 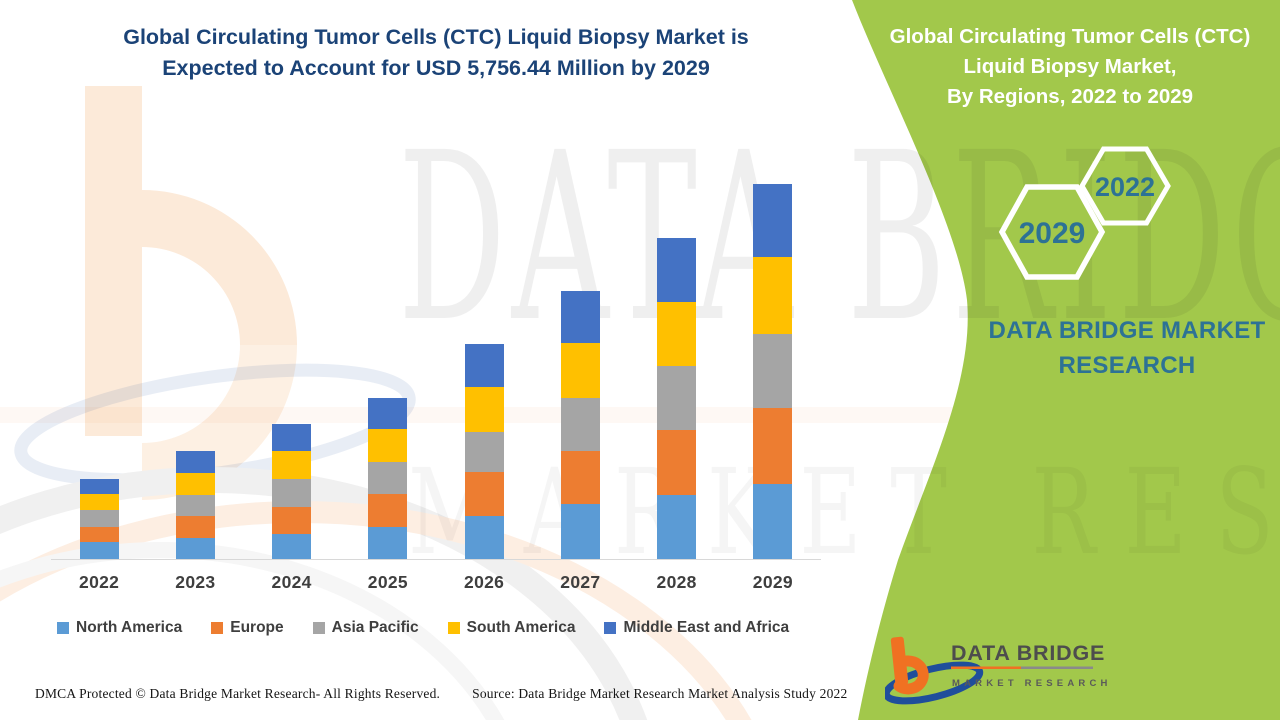 I want to click on bar-cell-2027, so click(x=580, y=424).